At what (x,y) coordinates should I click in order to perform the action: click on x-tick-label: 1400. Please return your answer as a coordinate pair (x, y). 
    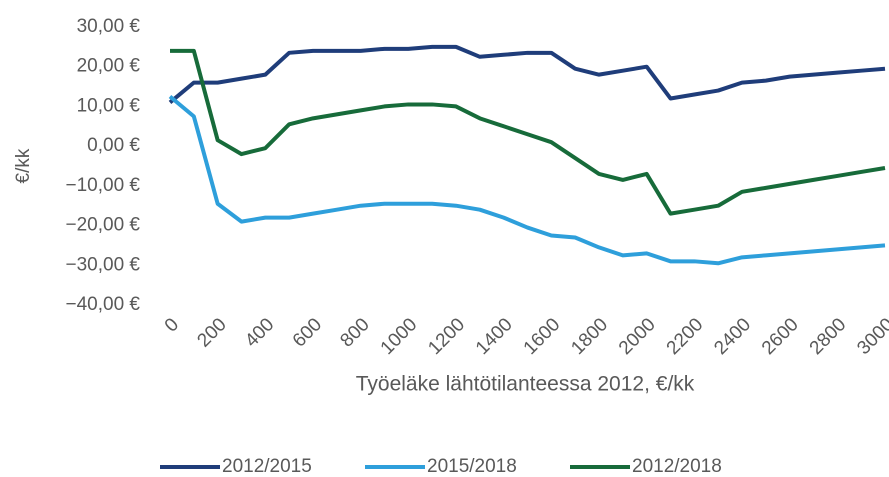
    Looking at the image, I should click on (494, 336).